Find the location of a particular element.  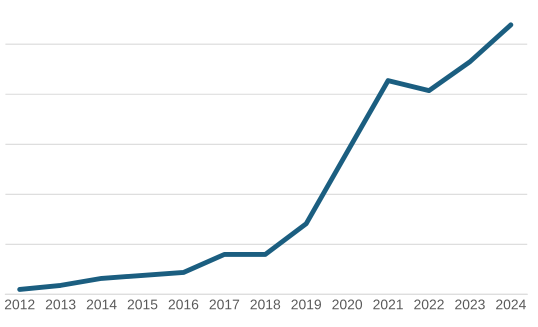

x-tick-label: 2024 is located at coordinates (511, 305).